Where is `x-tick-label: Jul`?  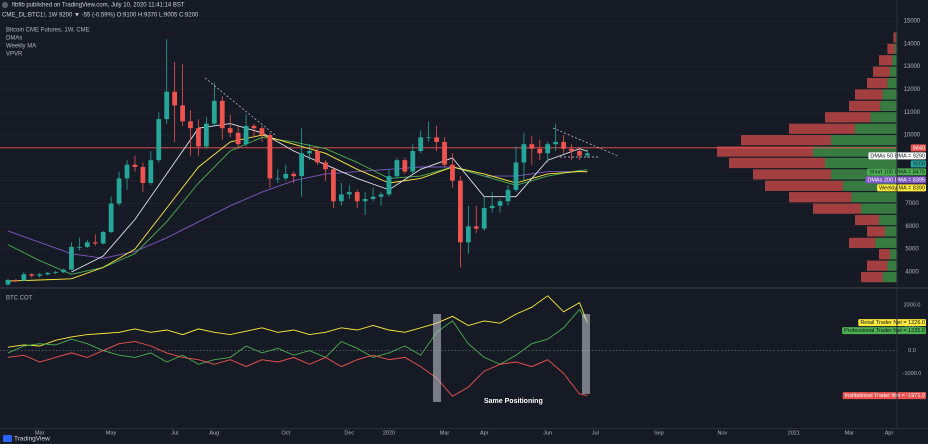 x-tick-label: Jul is located at coordinates (595, 433).